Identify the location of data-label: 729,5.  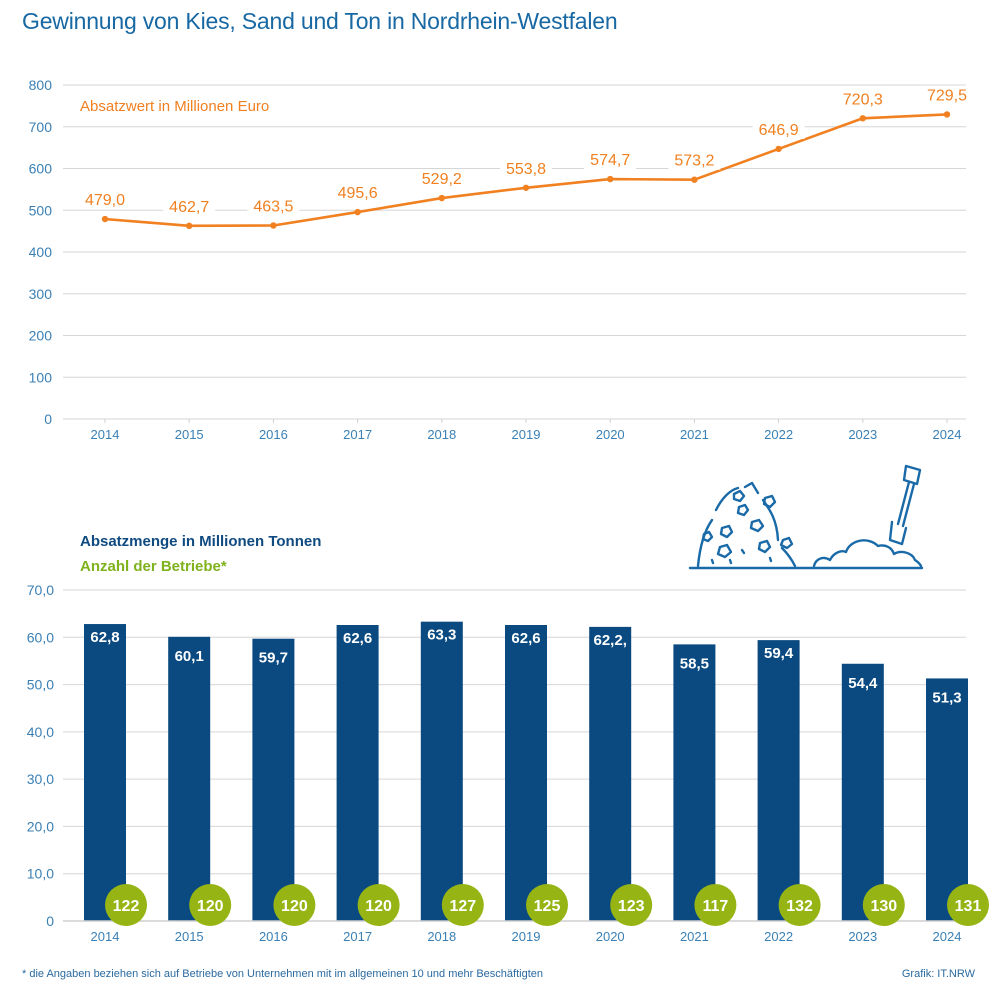
(947, 95).